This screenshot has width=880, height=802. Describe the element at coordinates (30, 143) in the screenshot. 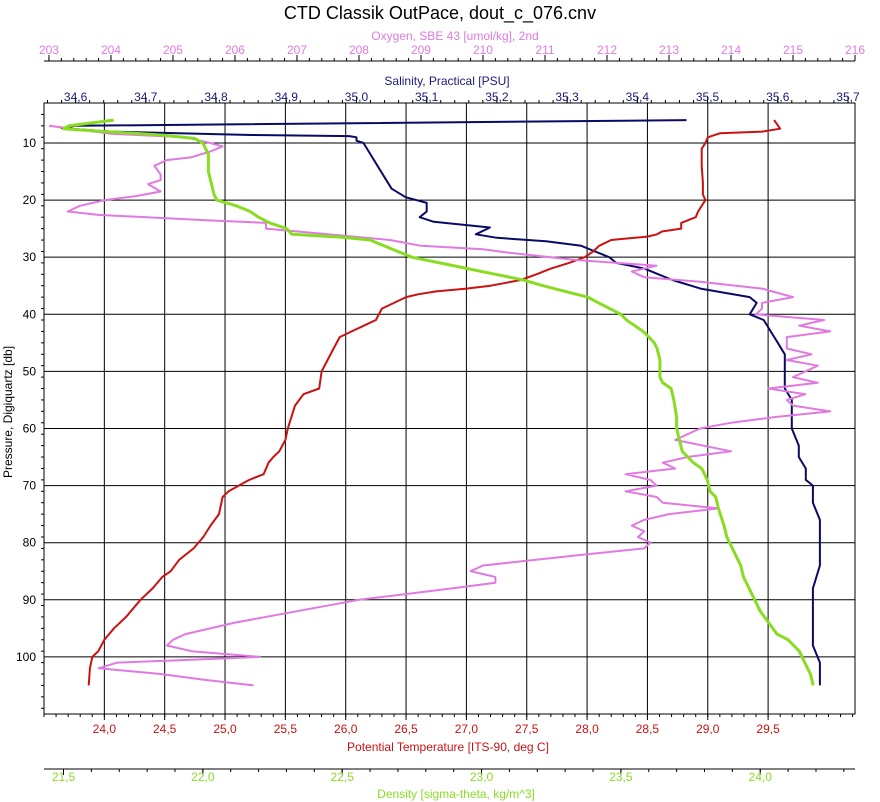

I see `tick-label-pressure: 10` at that location.